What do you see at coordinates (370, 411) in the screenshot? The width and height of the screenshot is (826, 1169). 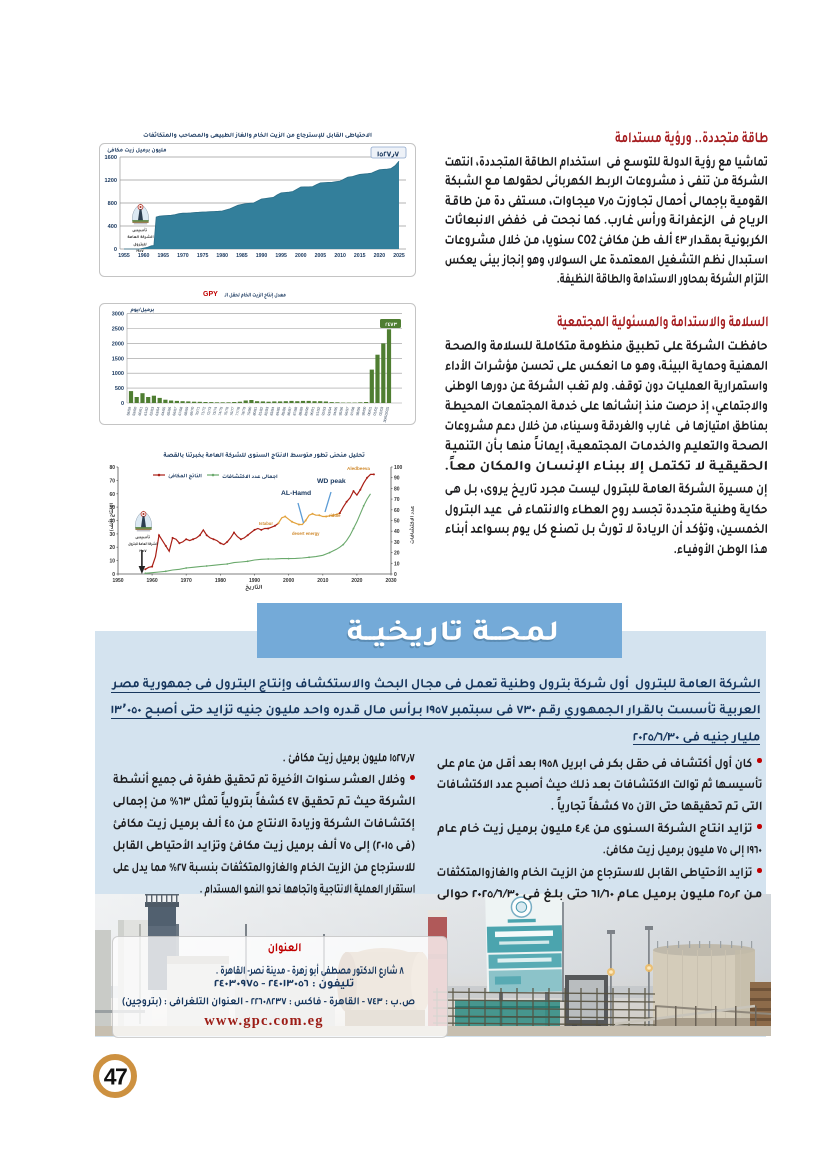 I see `svg-text: 00/01` at bounding box center [370, 411].